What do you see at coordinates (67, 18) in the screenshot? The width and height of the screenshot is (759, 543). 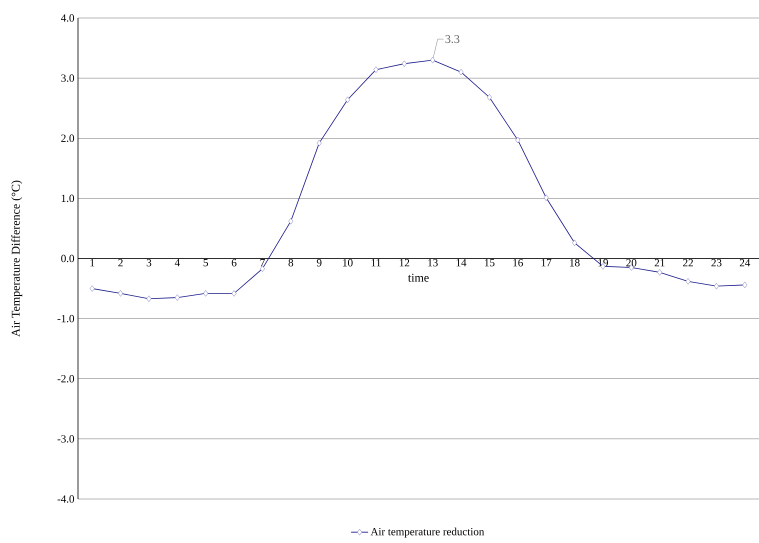 I see `y-tick-label: 4.0` at bounding box center [67, 18].